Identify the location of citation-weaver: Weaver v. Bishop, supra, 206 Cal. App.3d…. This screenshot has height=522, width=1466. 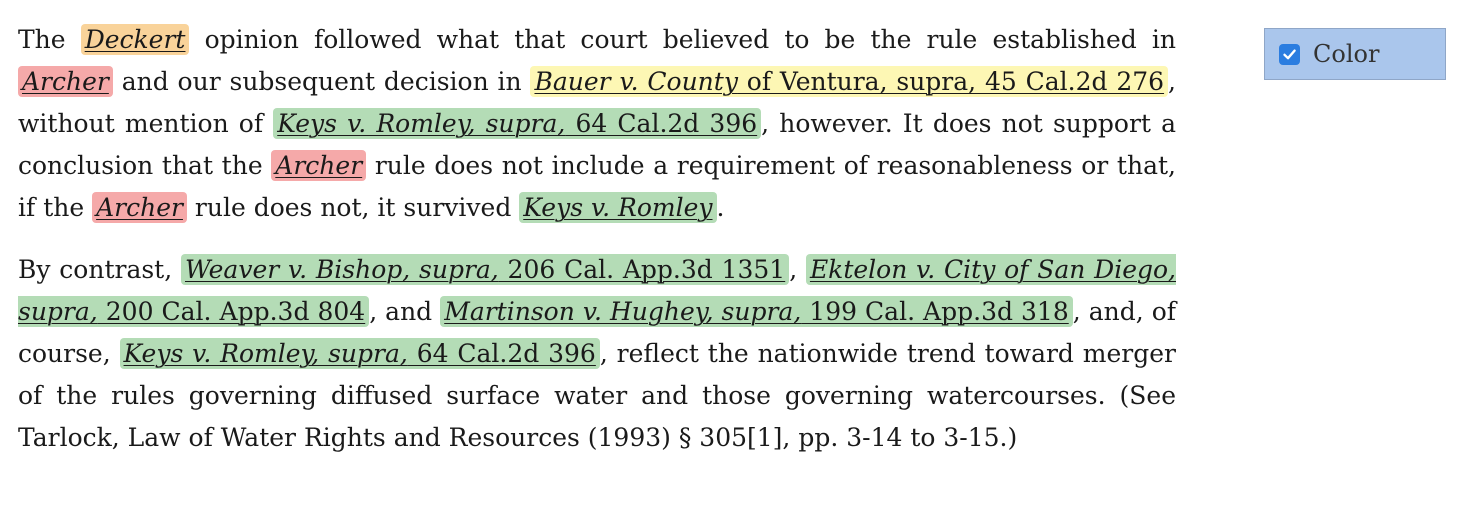
(485, 269).